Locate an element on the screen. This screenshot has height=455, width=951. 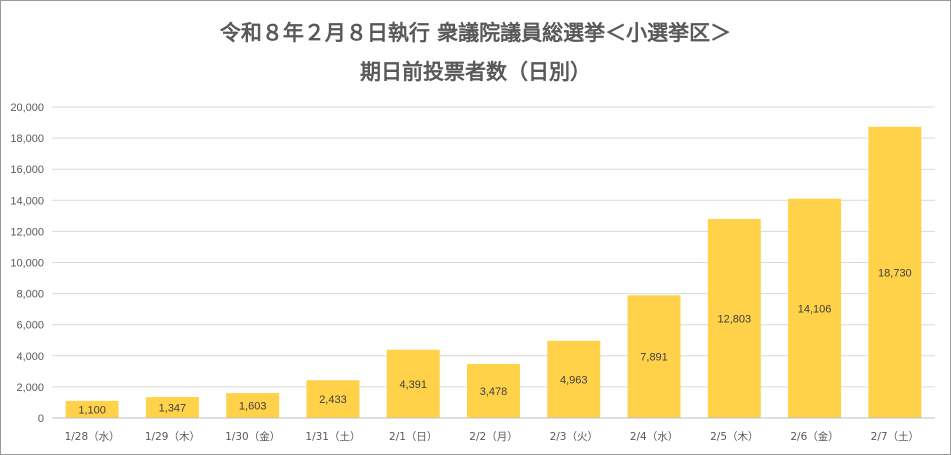
x-tick-label: 2/6（金） is located at coordinates (814, 436).